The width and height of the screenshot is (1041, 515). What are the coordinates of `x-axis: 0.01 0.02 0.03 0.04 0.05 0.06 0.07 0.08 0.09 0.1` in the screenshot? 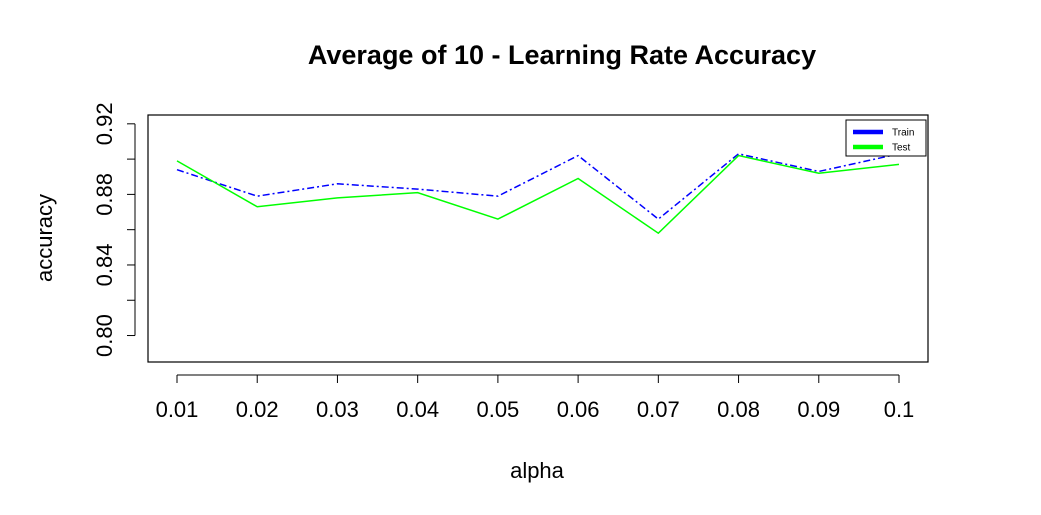 It's located at (535, 398).